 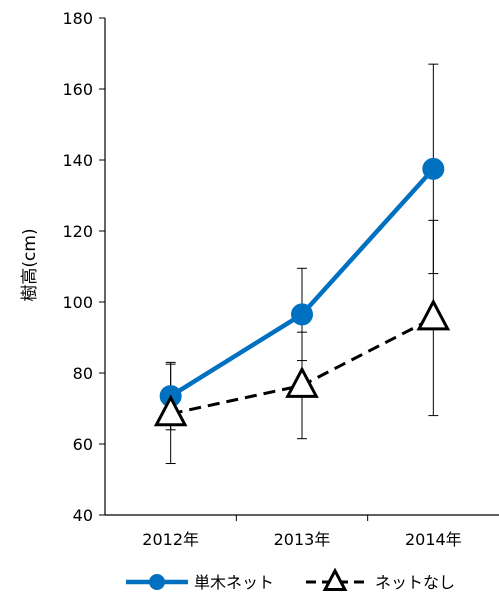 I want to click on y-tick-label: 80, so click(x=83, y=373).